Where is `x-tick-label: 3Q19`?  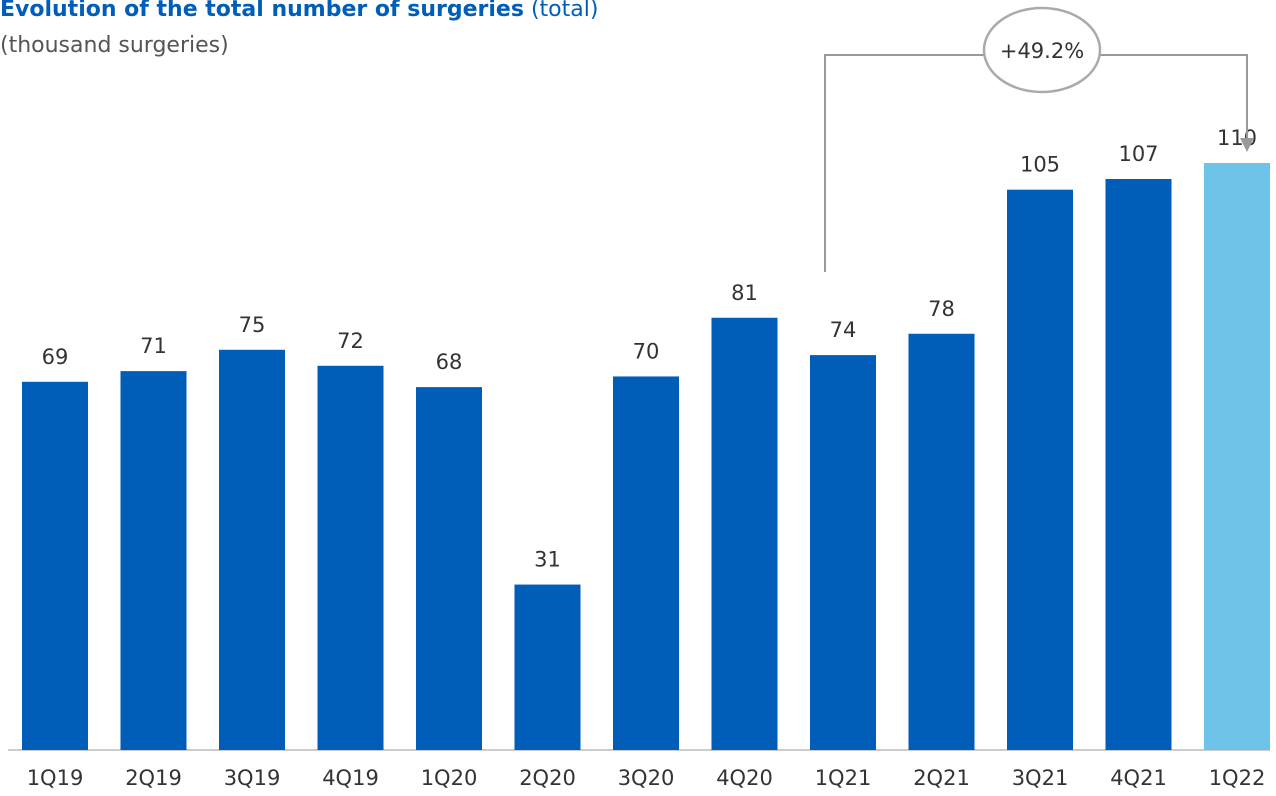
x-tick-label: 3Q19 is located at coordinates (252, 778).